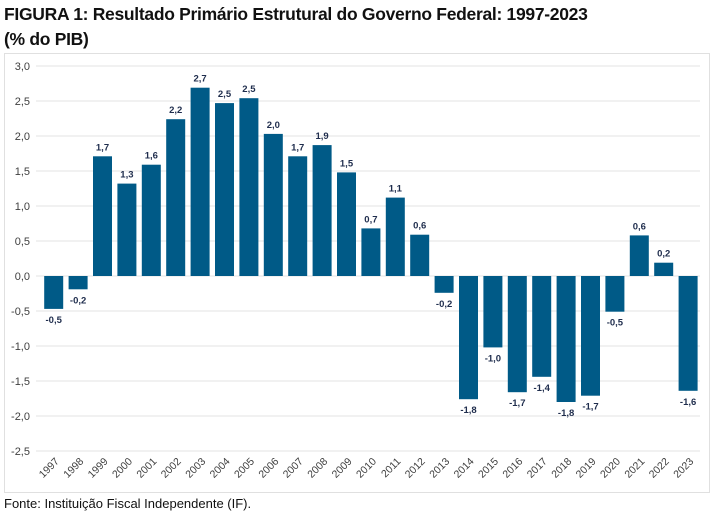 This screenshot has height=519, width=720. Describe the element at coordinates (415, 468) in the screenshot. I see `x-tick-label: 2012` at that location.